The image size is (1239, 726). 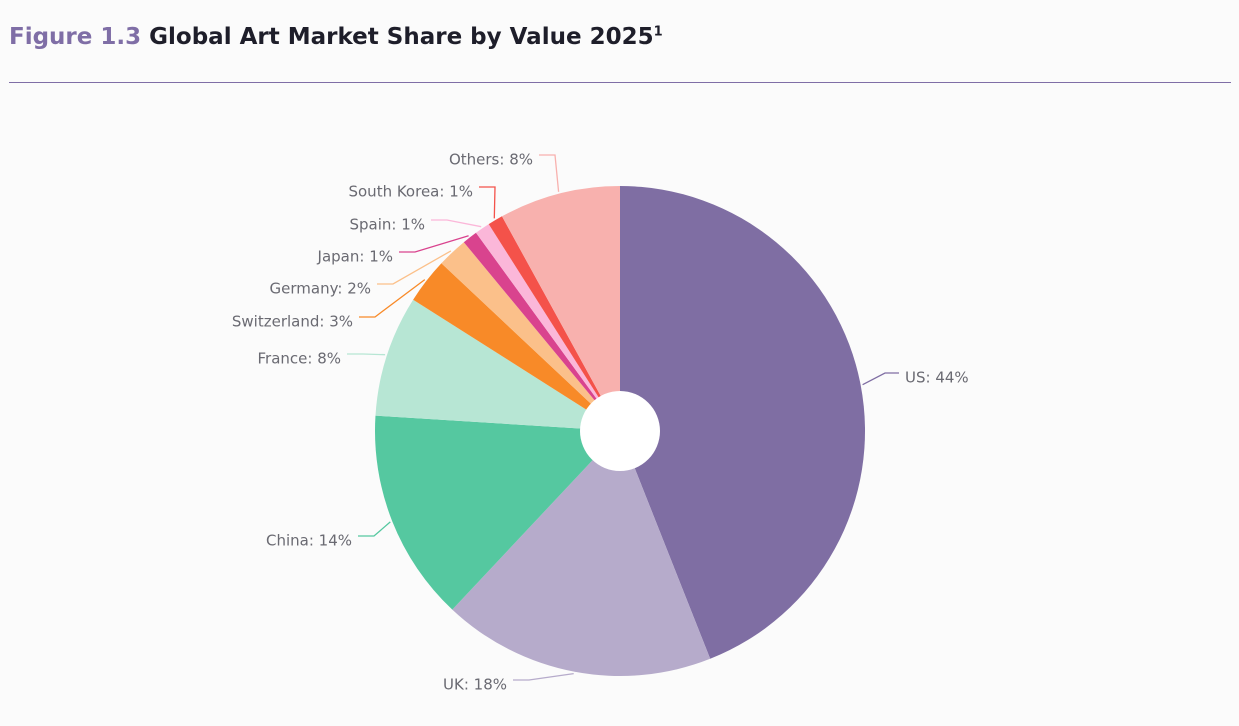 I want to click on leader-line-others, so click(x=549, y=173).